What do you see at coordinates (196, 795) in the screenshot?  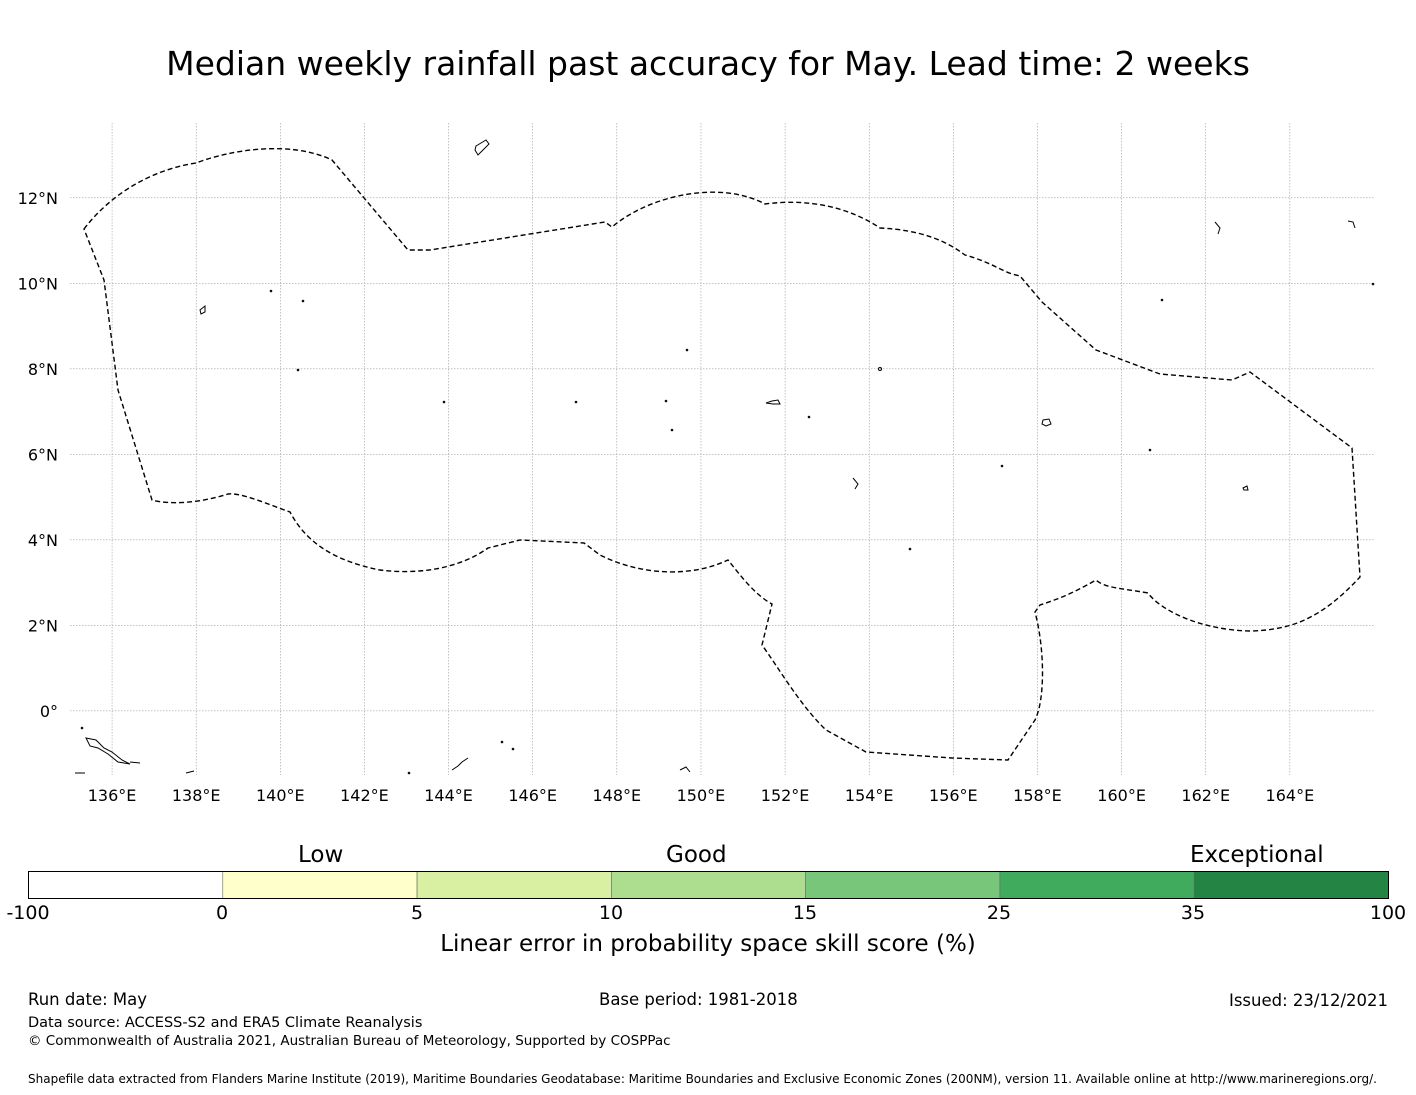 I see `longitude-tick-label: 138°E` at bounding box center [196, 795].